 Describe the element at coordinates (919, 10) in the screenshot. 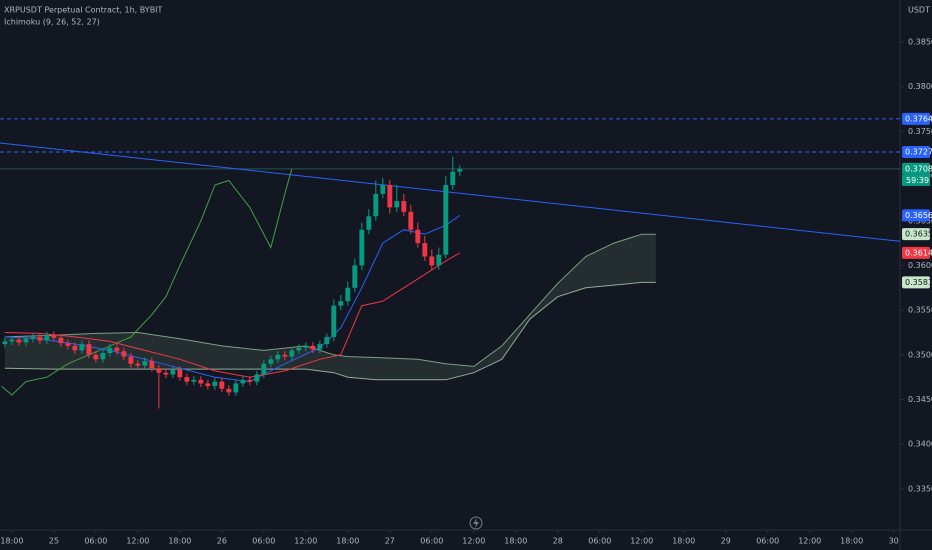

I see `axis-unit: USDT` at that location.